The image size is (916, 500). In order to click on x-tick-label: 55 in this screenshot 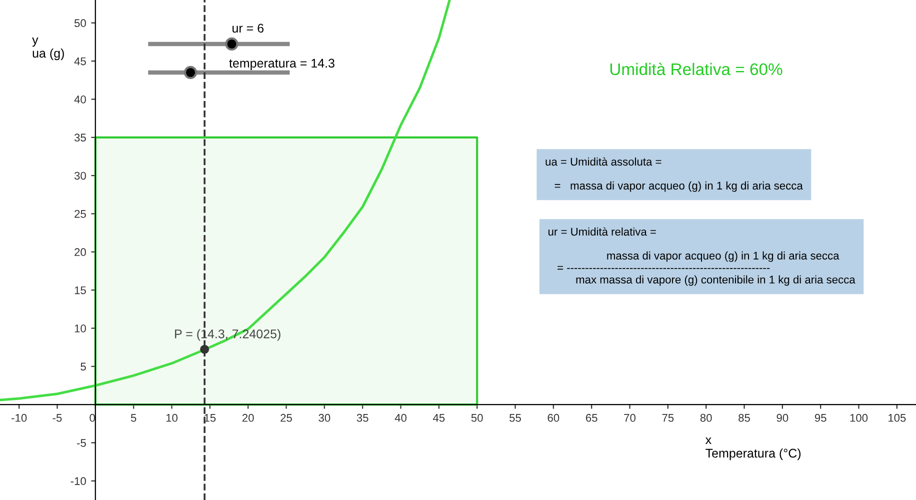, I will do `click(515, 418)`.